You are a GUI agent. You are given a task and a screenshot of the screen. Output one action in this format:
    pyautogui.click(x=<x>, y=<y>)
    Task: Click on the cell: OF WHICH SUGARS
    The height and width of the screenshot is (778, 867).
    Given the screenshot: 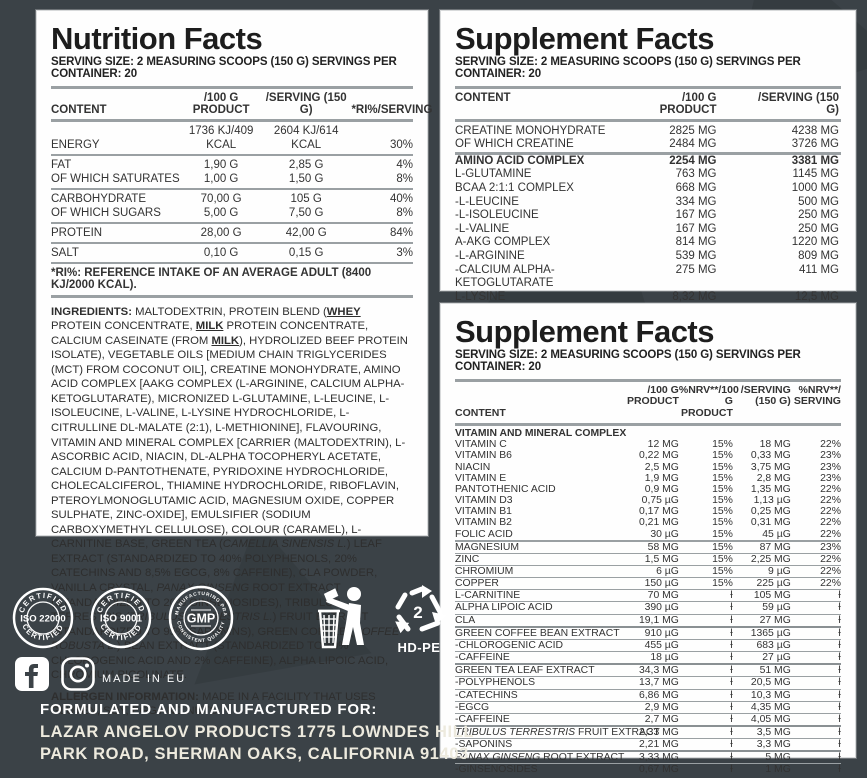 What is the action you would take?
    pyautogui.click(x=106, y=212)
    